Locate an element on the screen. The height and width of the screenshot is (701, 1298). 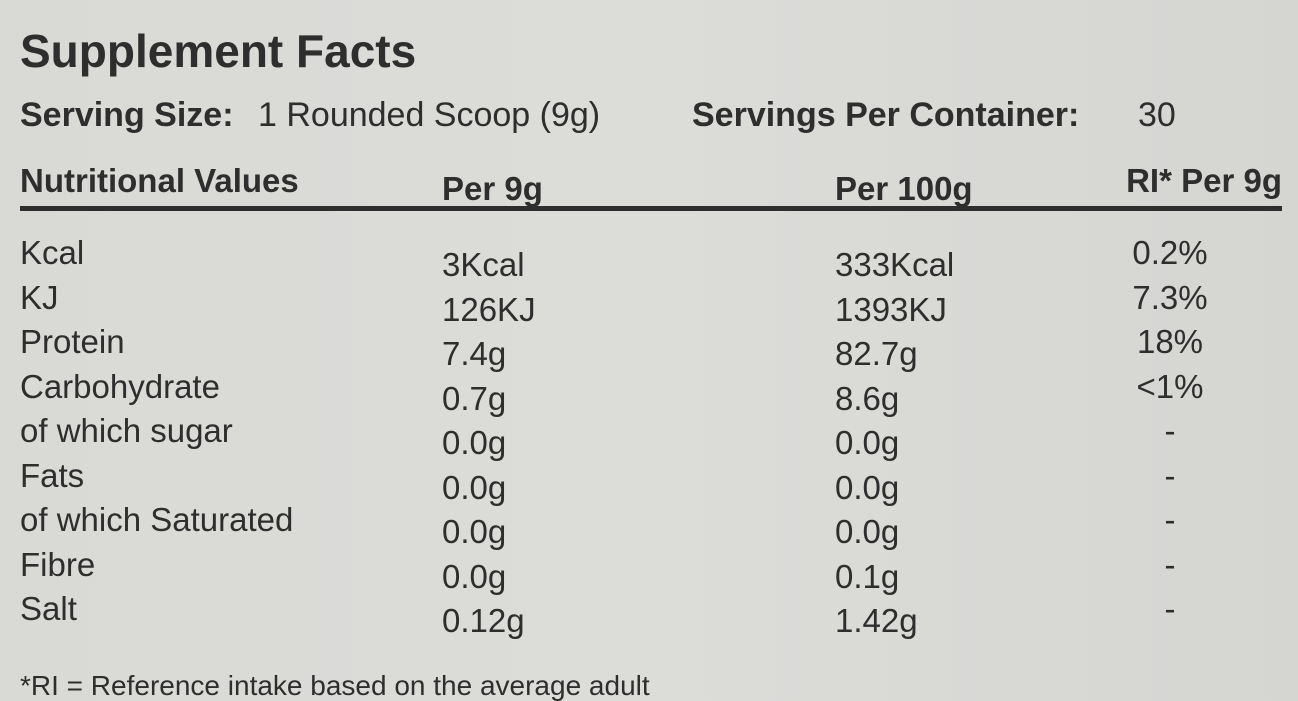
nutrient-value: 7.3% is located at coordinates (1170, 297).